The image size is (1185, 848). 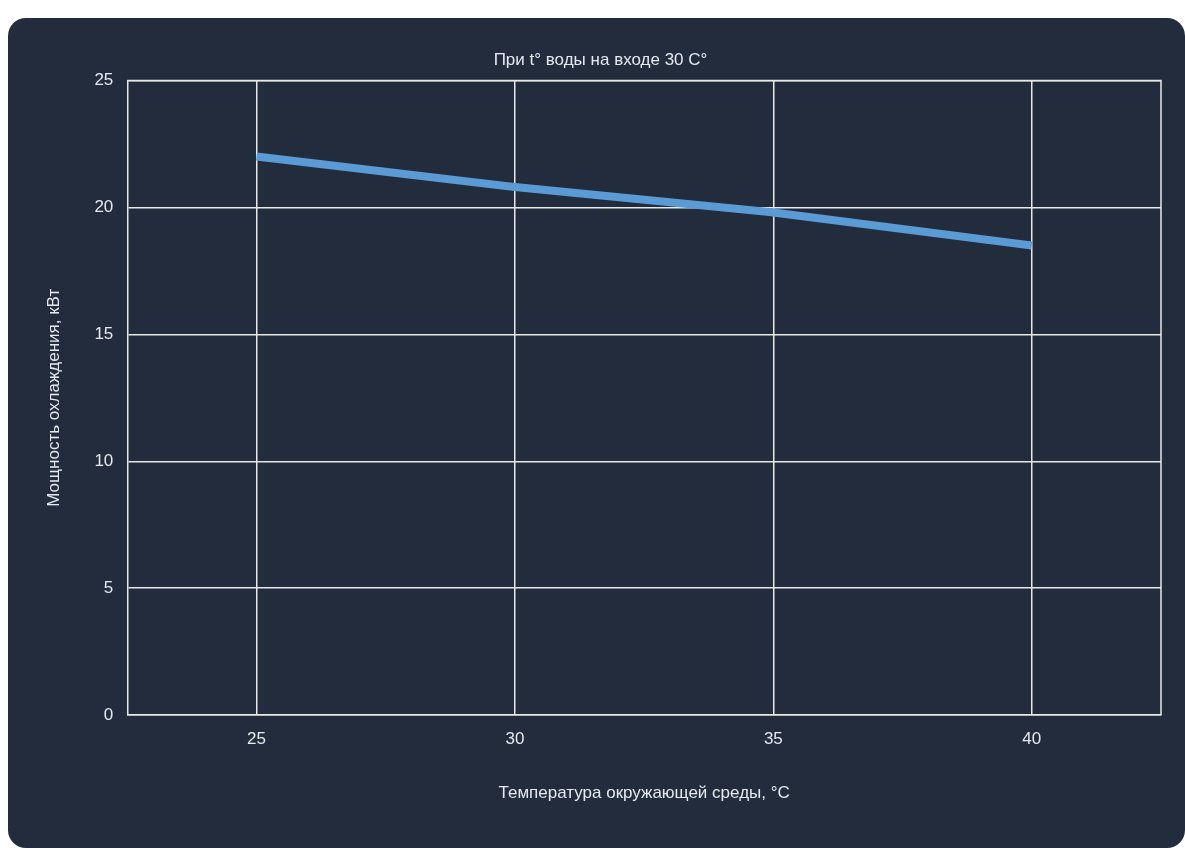 I want to click on y-tick-label: 0, so click(x=108, y=714).